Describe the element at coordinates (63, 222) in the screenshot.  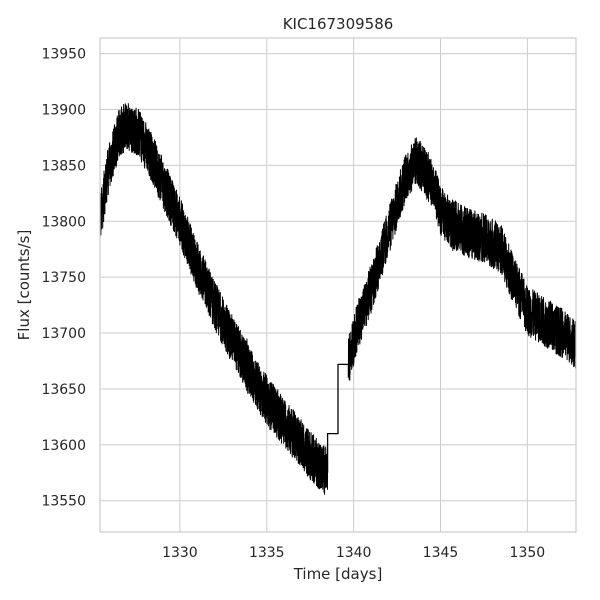
I see `y-tick-label: 13800` at that location.